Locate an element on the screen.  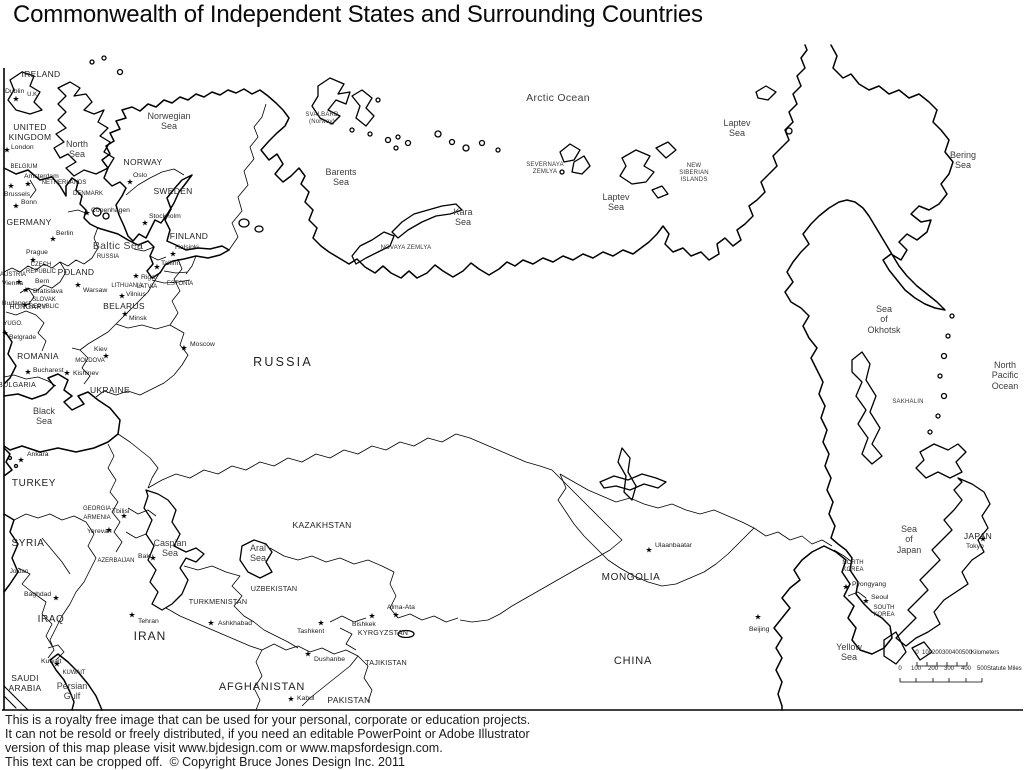
label-south-korea: SOUTH KOREA is located at coordinates (884, 611).